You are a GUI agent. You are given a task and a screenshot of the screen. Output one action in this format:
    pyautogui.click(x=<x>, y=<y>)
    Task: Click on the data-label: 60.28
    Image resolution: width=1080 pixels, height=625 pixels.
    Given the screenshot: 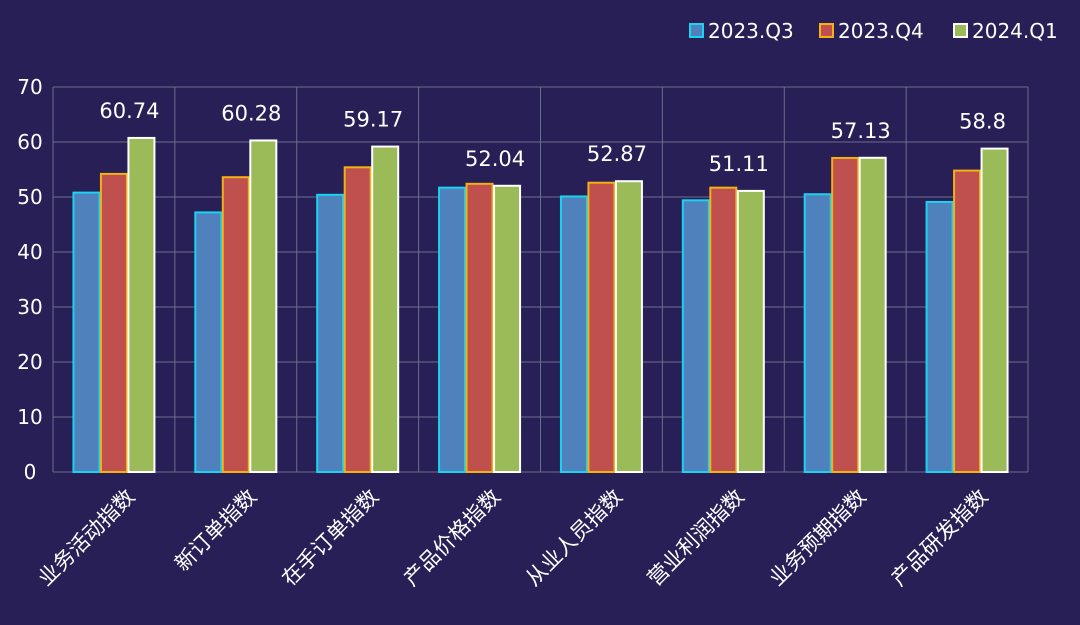 What is the action you would take?
    pyautogui.click(x=251, y=113)
    